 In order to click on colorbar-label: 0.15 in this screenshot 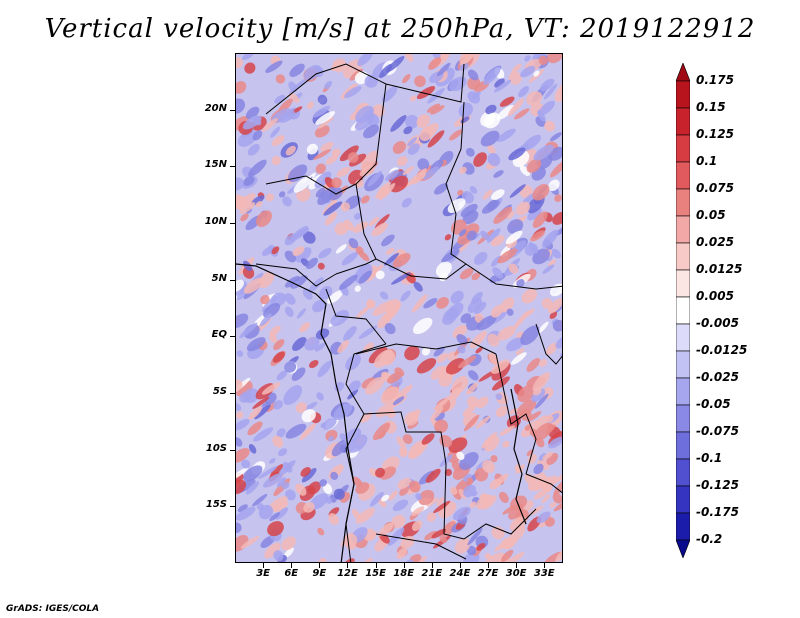, I will do `click(711, 107)`.